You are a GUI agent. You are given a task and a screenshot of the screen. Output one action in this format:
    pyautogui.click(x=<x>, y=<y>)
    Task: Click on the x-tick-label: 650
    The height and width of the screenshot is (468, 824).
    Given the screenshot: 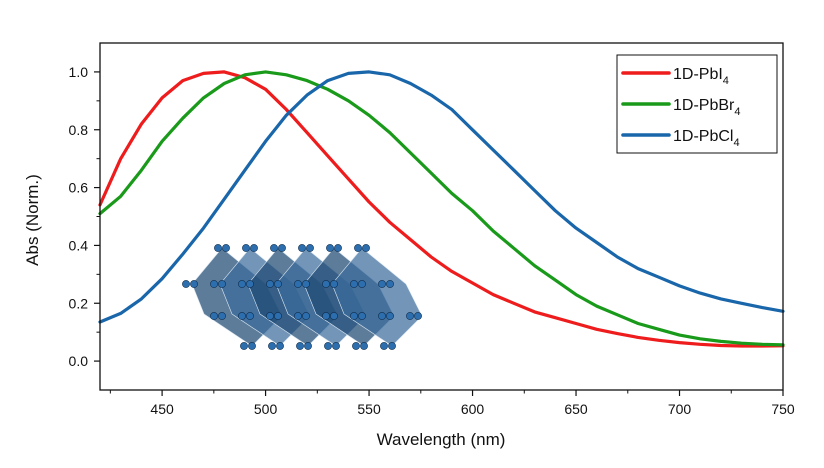 What is the action you would take?
    pyautogui.click(x=576, y=409)
    